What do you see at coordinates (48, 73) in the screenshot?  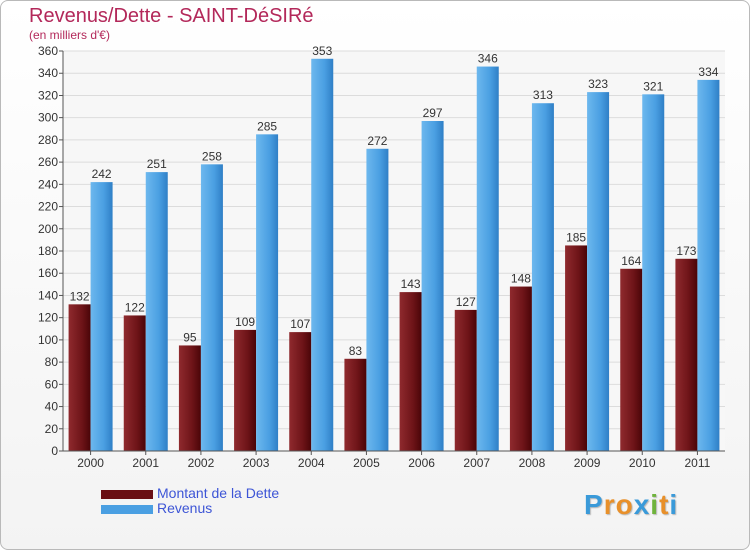 I see `y-tick-label: 340` at bounding box center [48, 73].